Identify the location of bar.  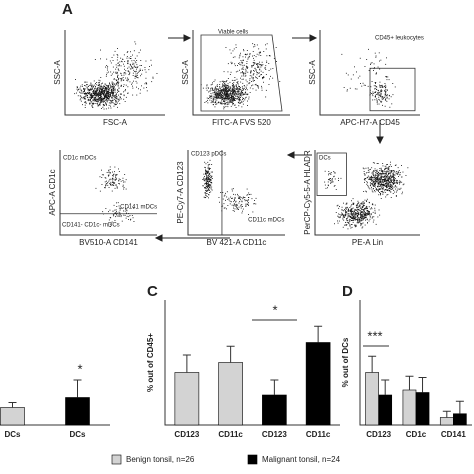
(318, 384).